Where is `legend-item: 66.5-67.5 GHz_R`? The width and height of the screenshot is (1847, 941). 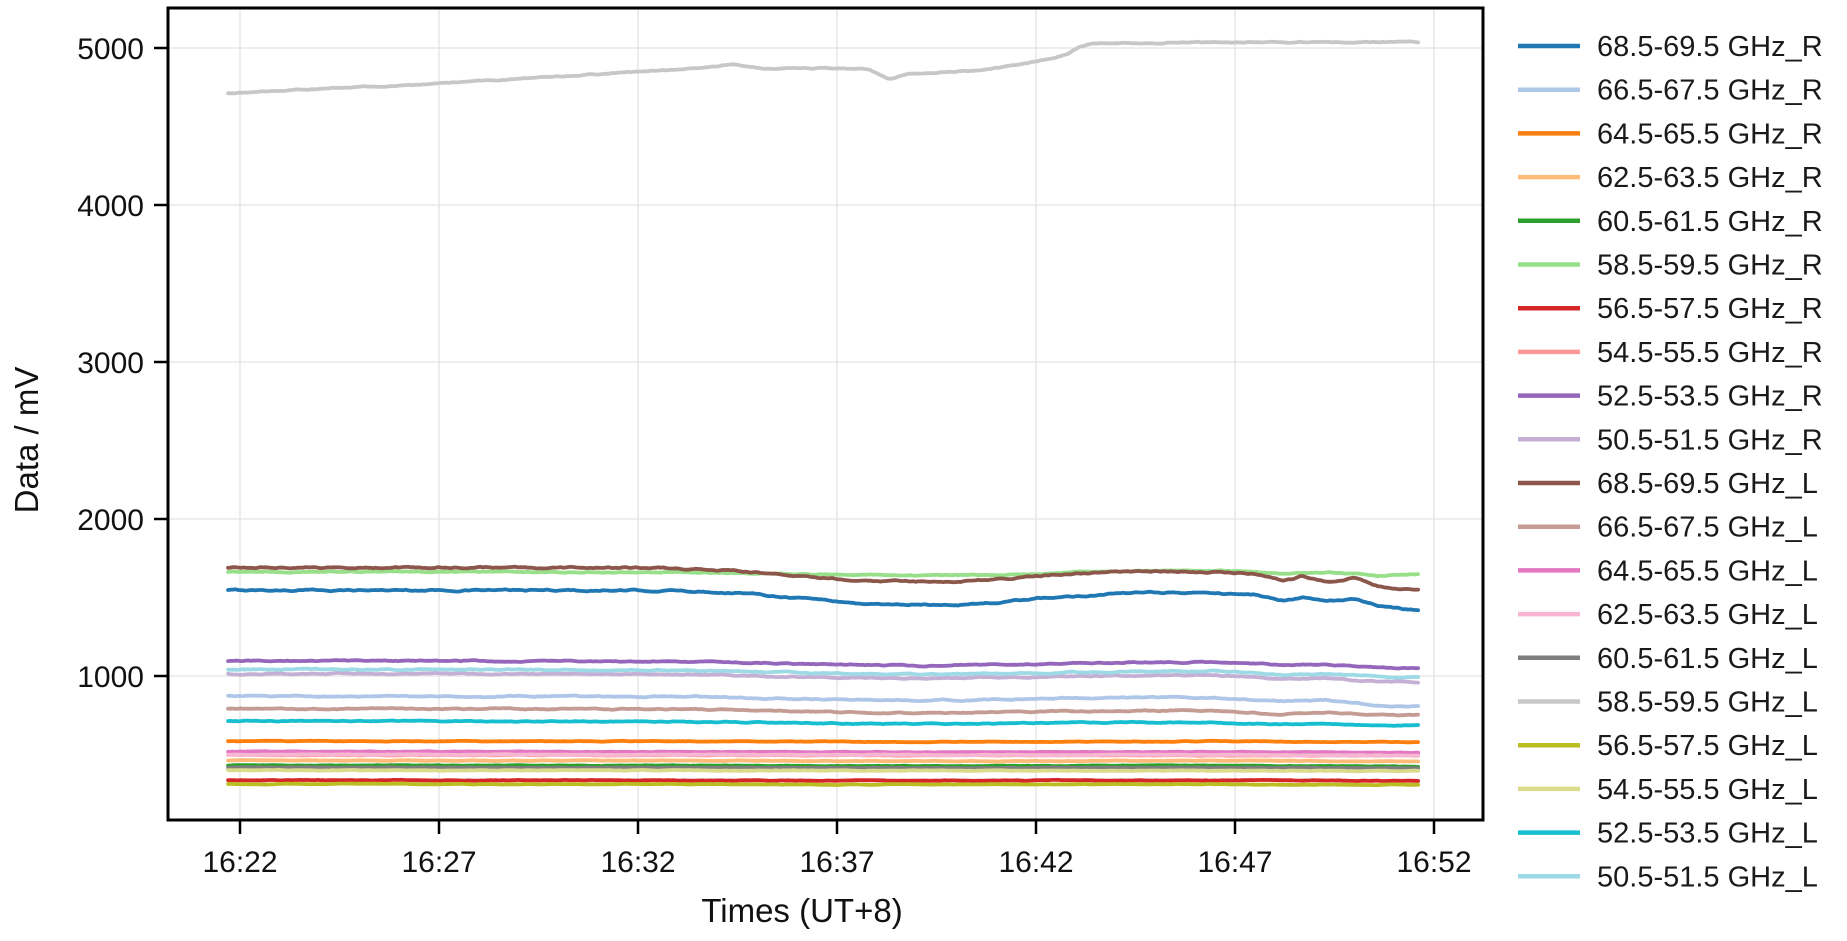 legend-item: 66.5-67.5 GHz_R is located at coordinates (1670, 91).